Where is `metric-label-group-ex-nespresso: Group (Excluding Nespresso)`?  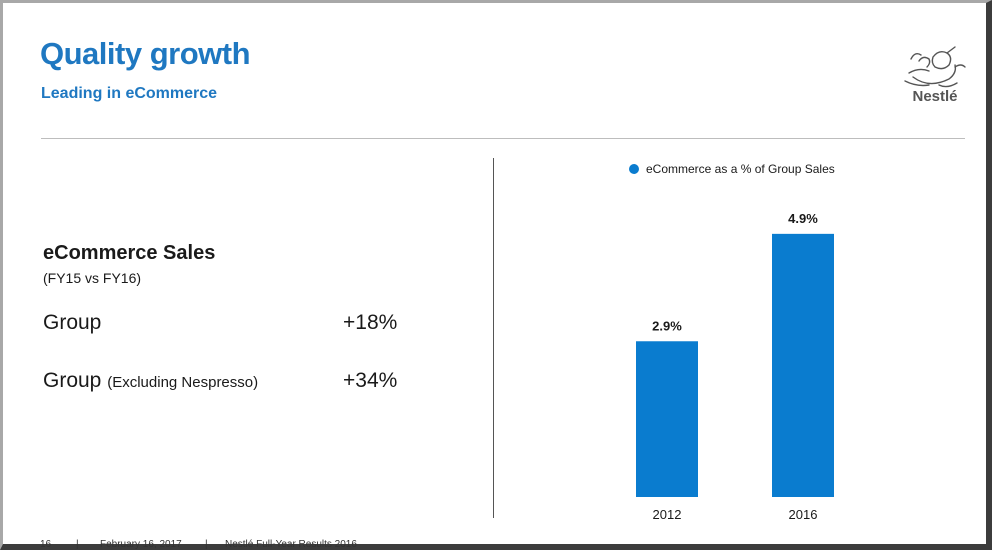
metric-label-group-ex-nespresso: Group (Excluding Nespresso) is located at coordinates (150, 381).